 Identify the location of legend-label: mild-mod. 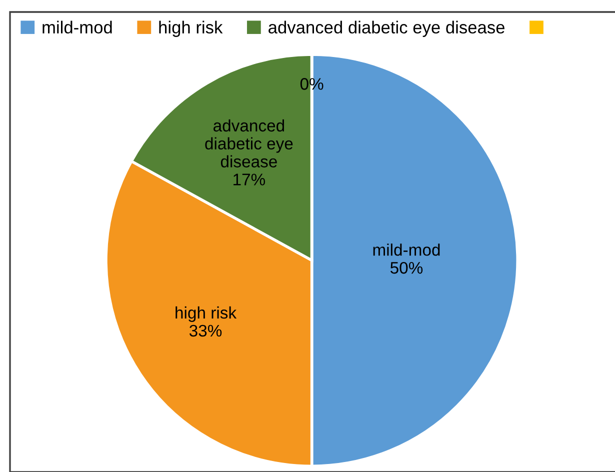
(77, 27).